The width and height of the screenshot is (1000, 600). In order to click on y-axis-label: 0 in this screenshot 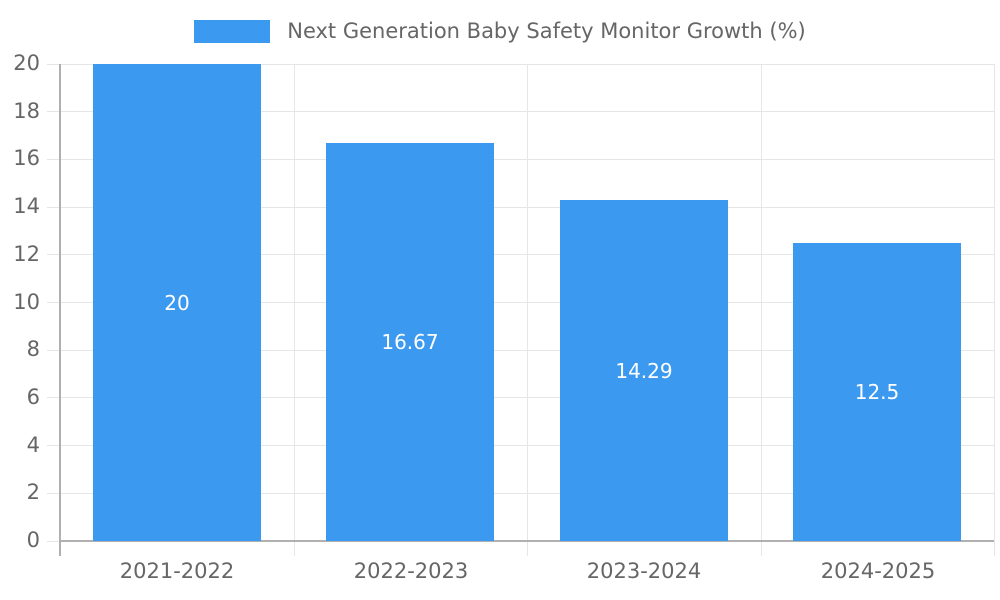, I will do `click(33, 540)`.